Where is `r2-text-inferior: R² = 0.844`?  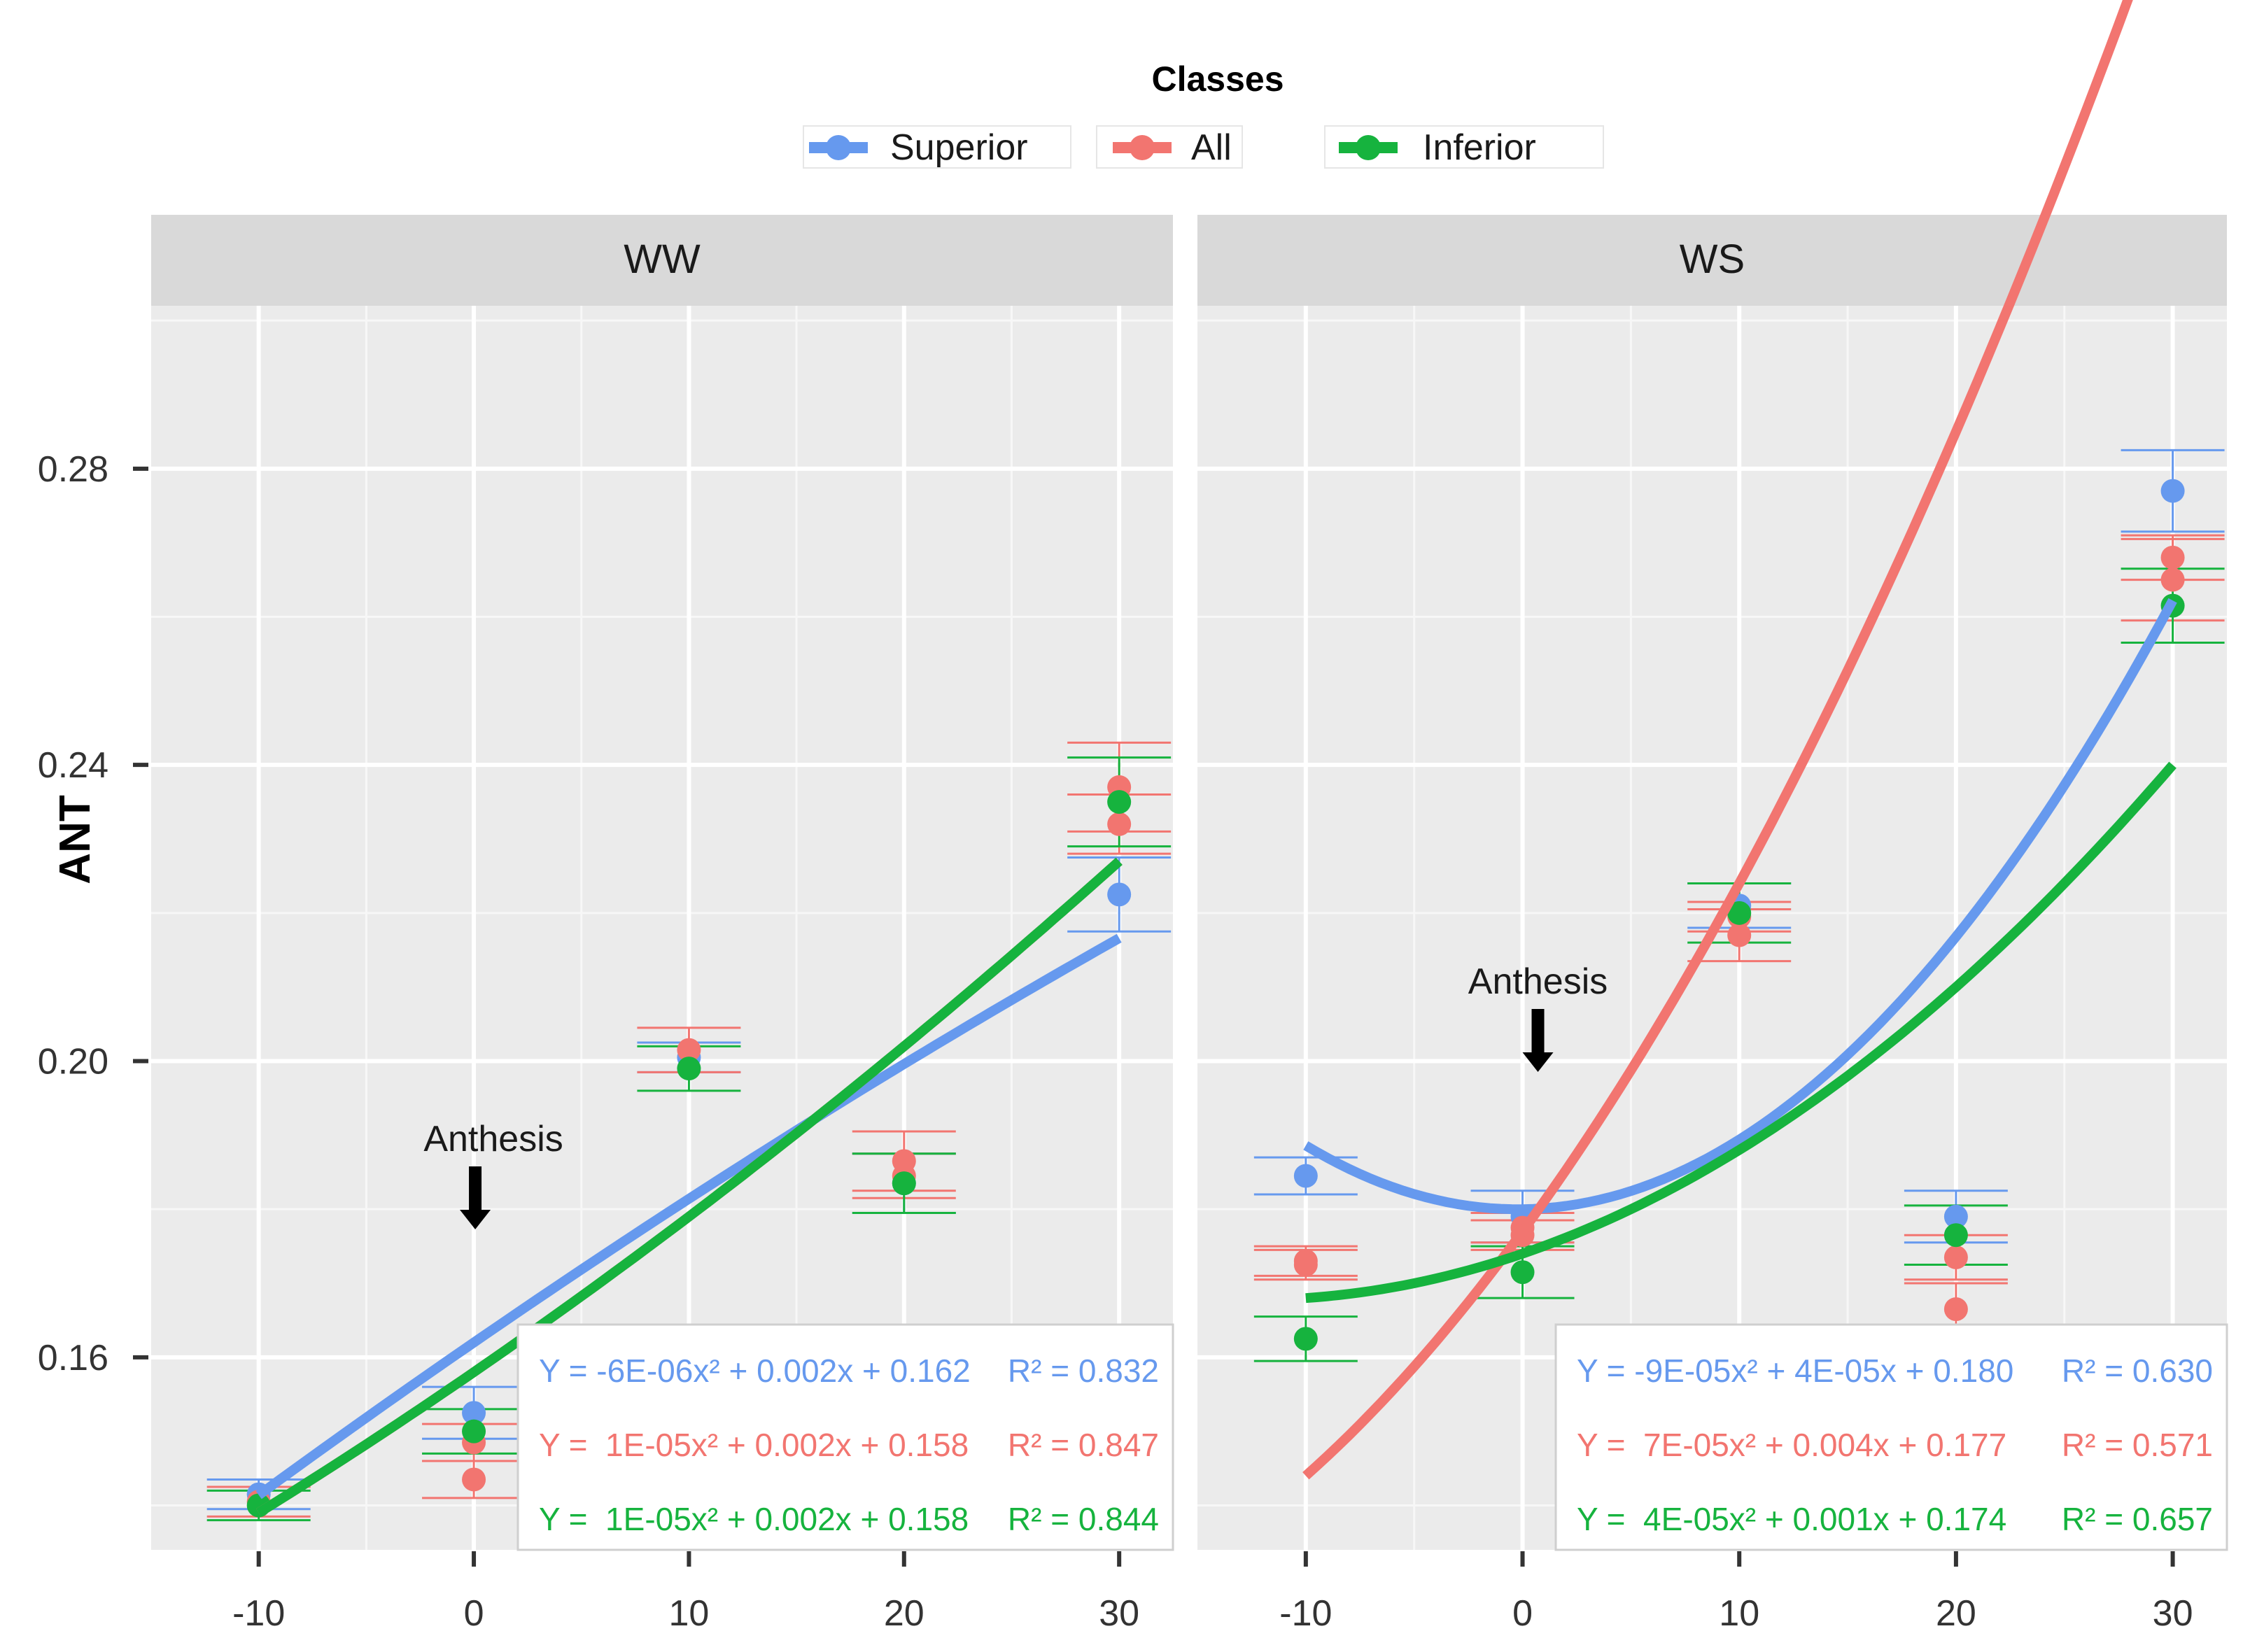 r2-text-inferior: R² = 0.844 is located at coordinates (1083, 1519).